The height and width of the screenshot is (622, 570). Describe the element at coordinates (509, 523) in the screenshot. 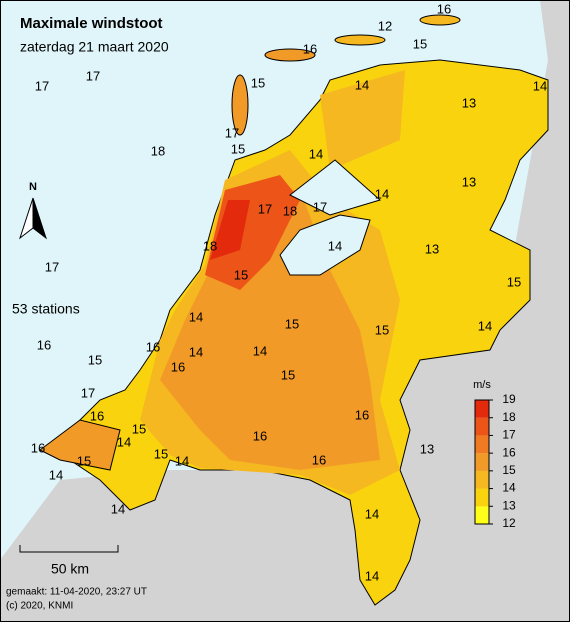

I see `legend-tick-label: 12` at that location.